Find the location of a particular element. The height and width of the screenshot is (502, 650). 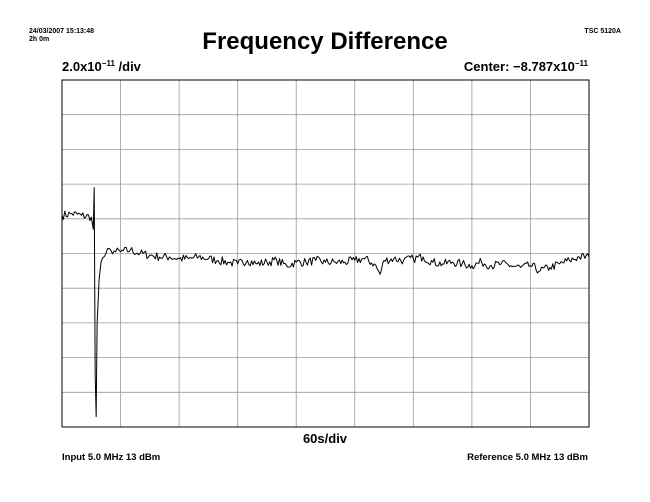

timestamp: 24/03/2007 15:13:48 is located at coordinates (61, 31).